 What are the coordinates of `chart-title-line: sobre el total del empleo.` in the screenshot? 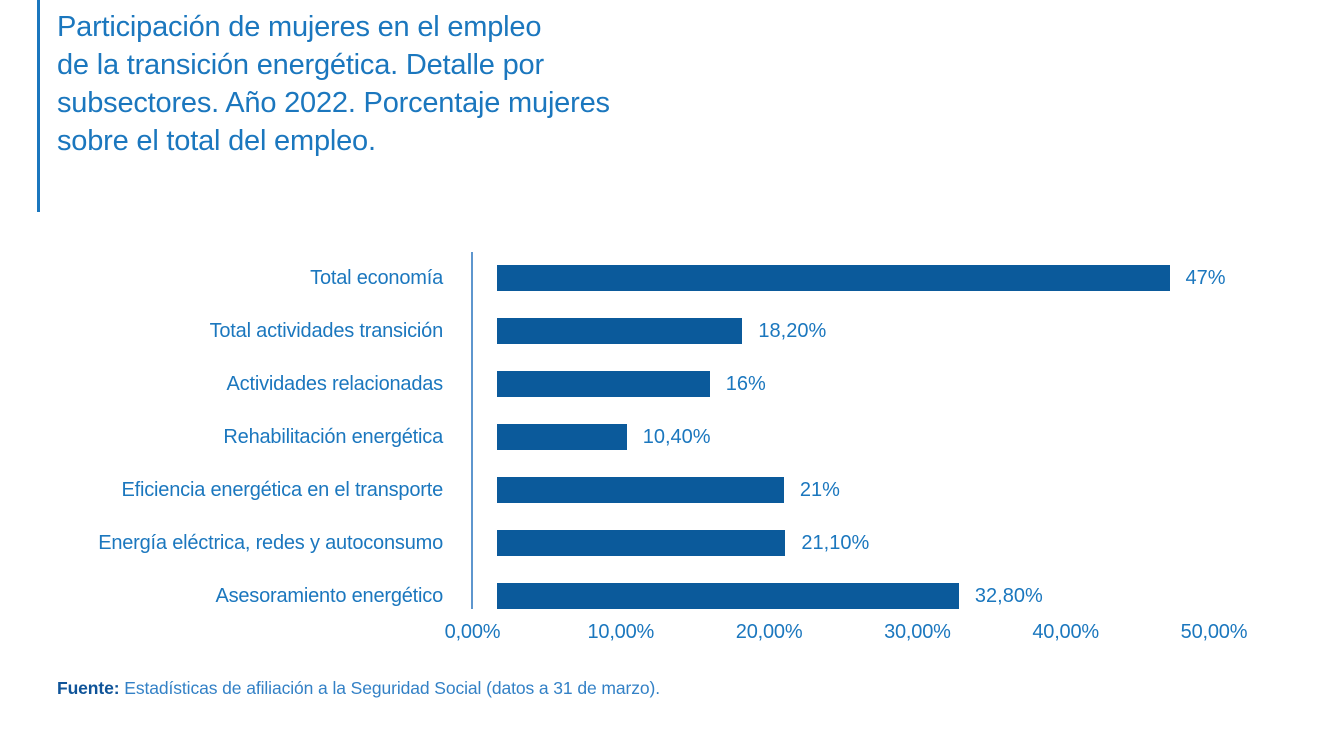 It's located at (216, 141).